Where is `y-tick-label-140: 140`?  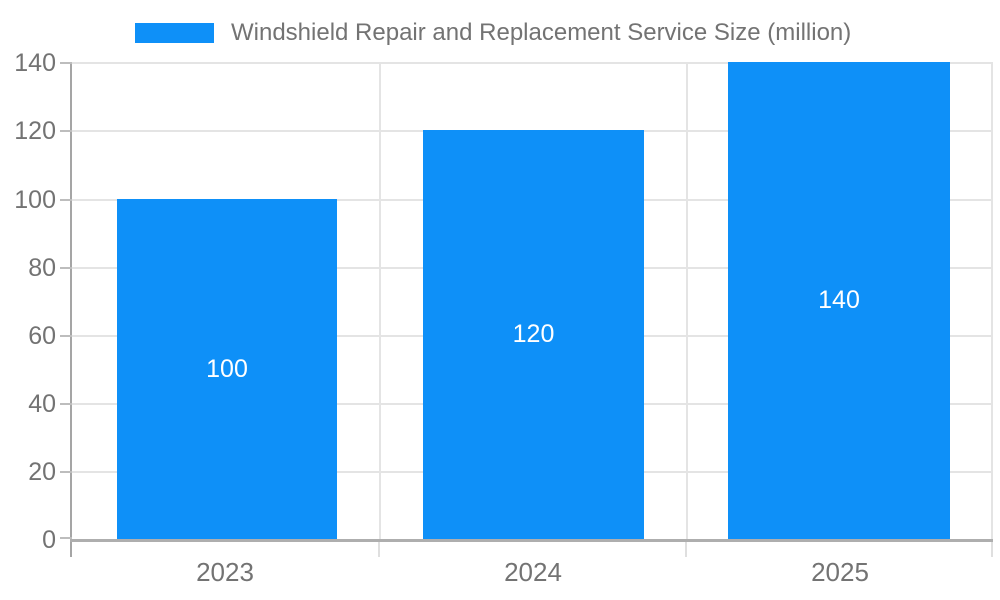 y-tick-label-140: 140 is located at coordinates (35, 63).